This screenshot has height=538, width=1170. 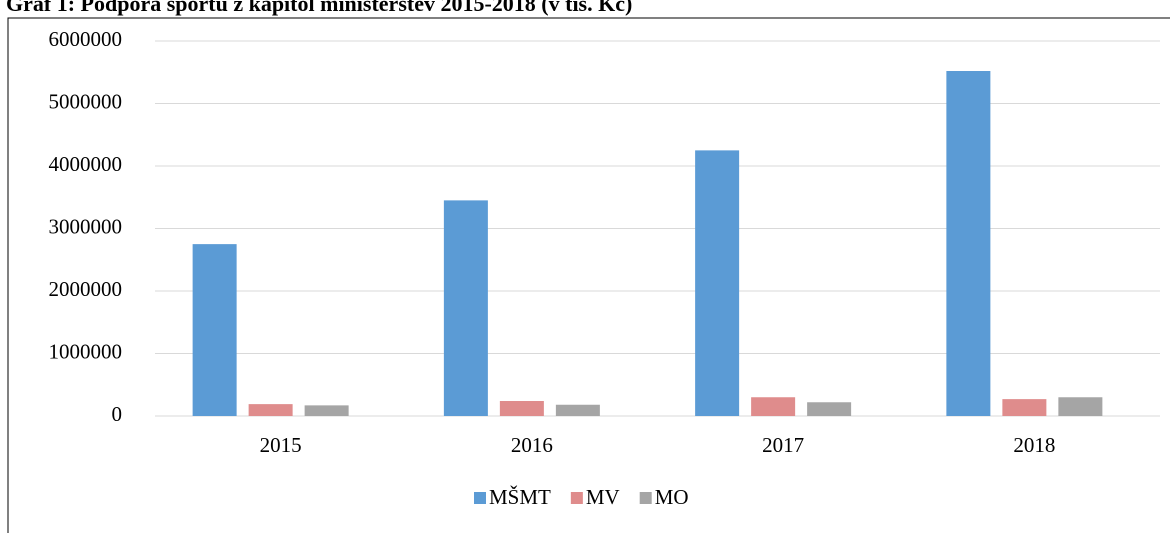 What do you see at coordinates (532, 445) in the screenshot?
I see `x-tick-label: 2016` at bounding box center [532, 445].